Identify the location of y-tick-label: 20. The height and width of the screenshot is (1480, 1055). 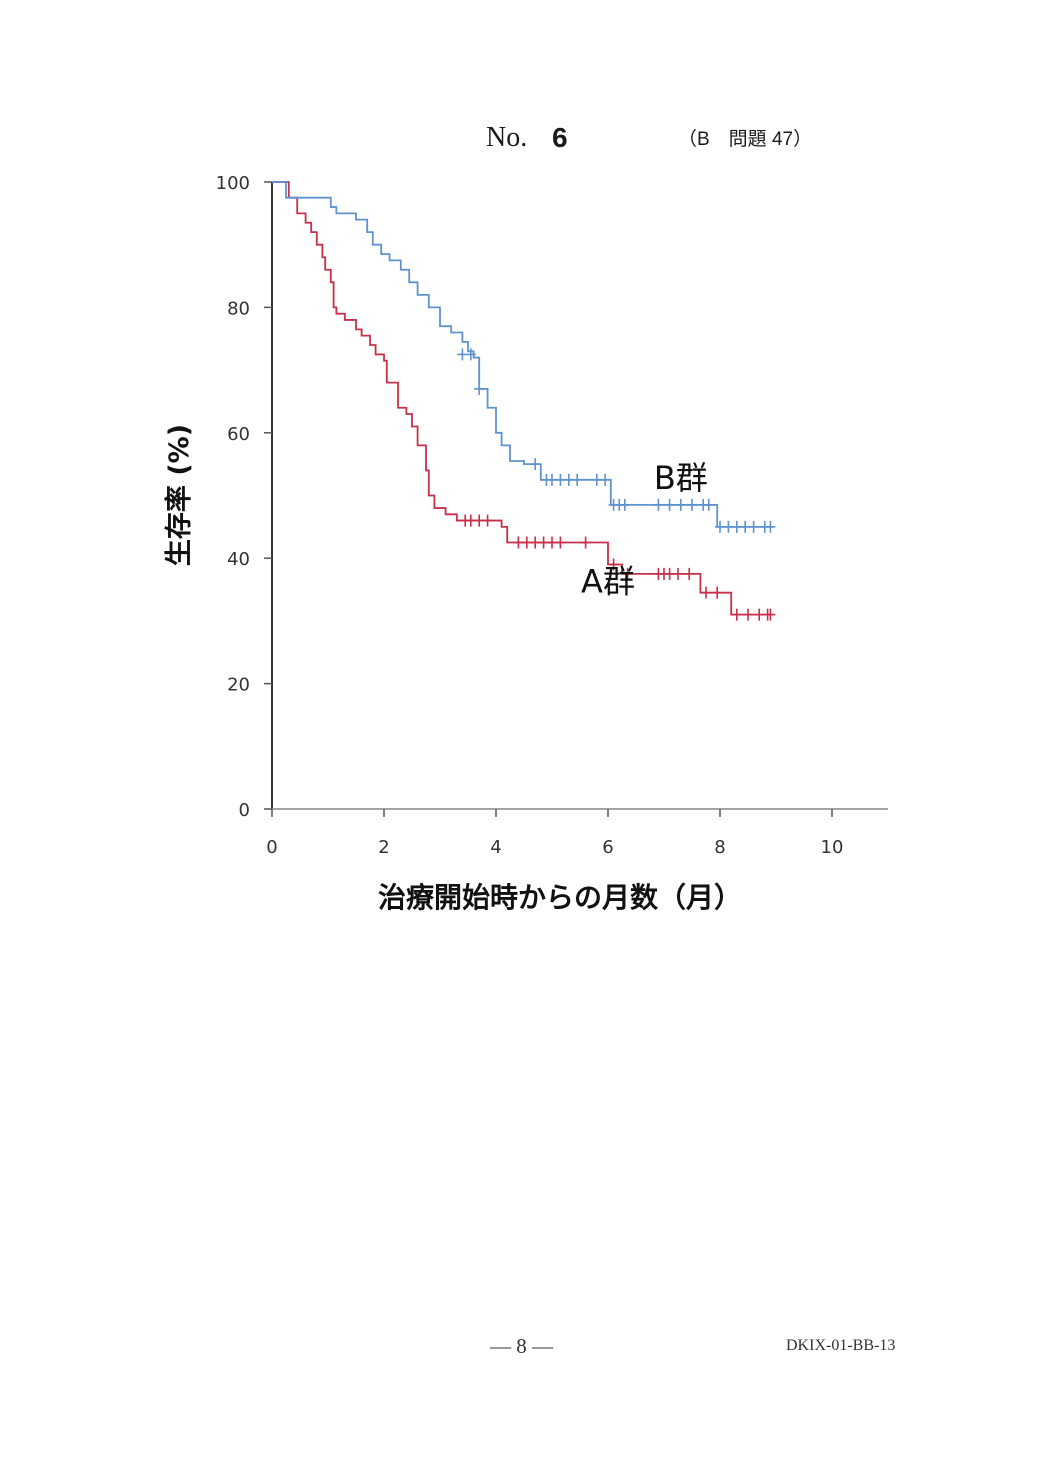
(238, 685).